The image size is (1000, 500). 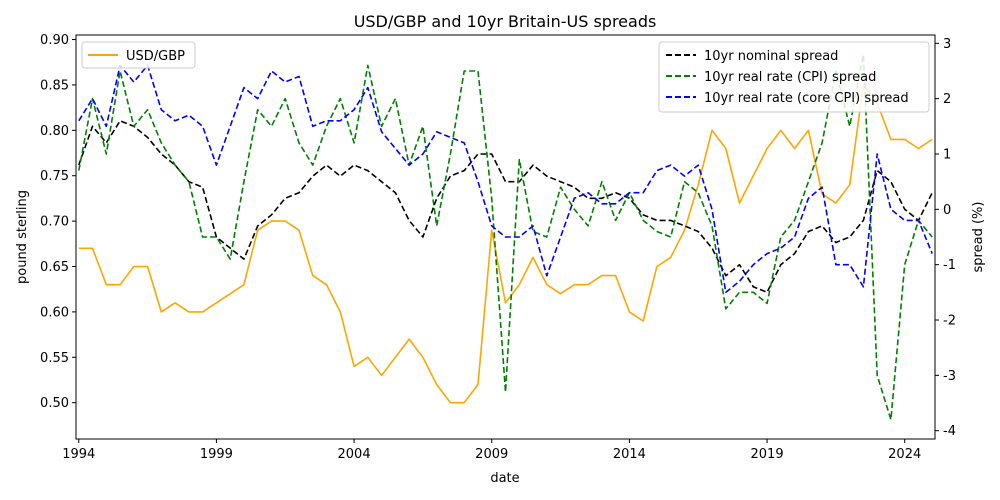 I want to click on y-left-tick-label-8: 0.90, so click(x=54, y=40).